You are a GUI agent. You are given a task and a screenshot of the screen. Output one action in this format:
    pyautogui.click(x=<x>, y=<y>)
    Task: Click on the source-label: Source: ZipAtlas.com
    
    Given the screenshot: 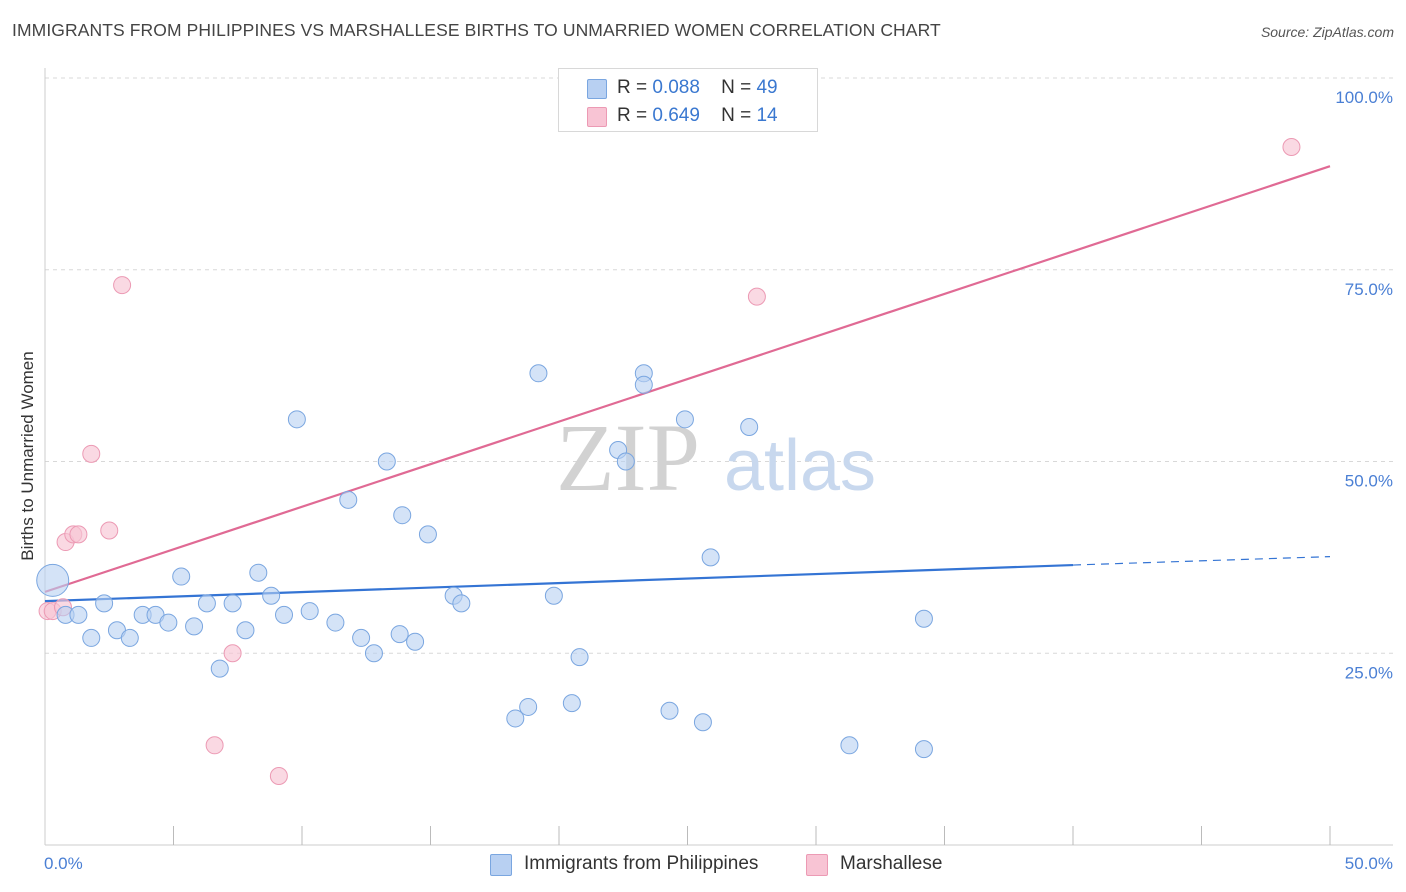 What is the action you would take?
    pyautogui.click(x=1327, y=32)
    